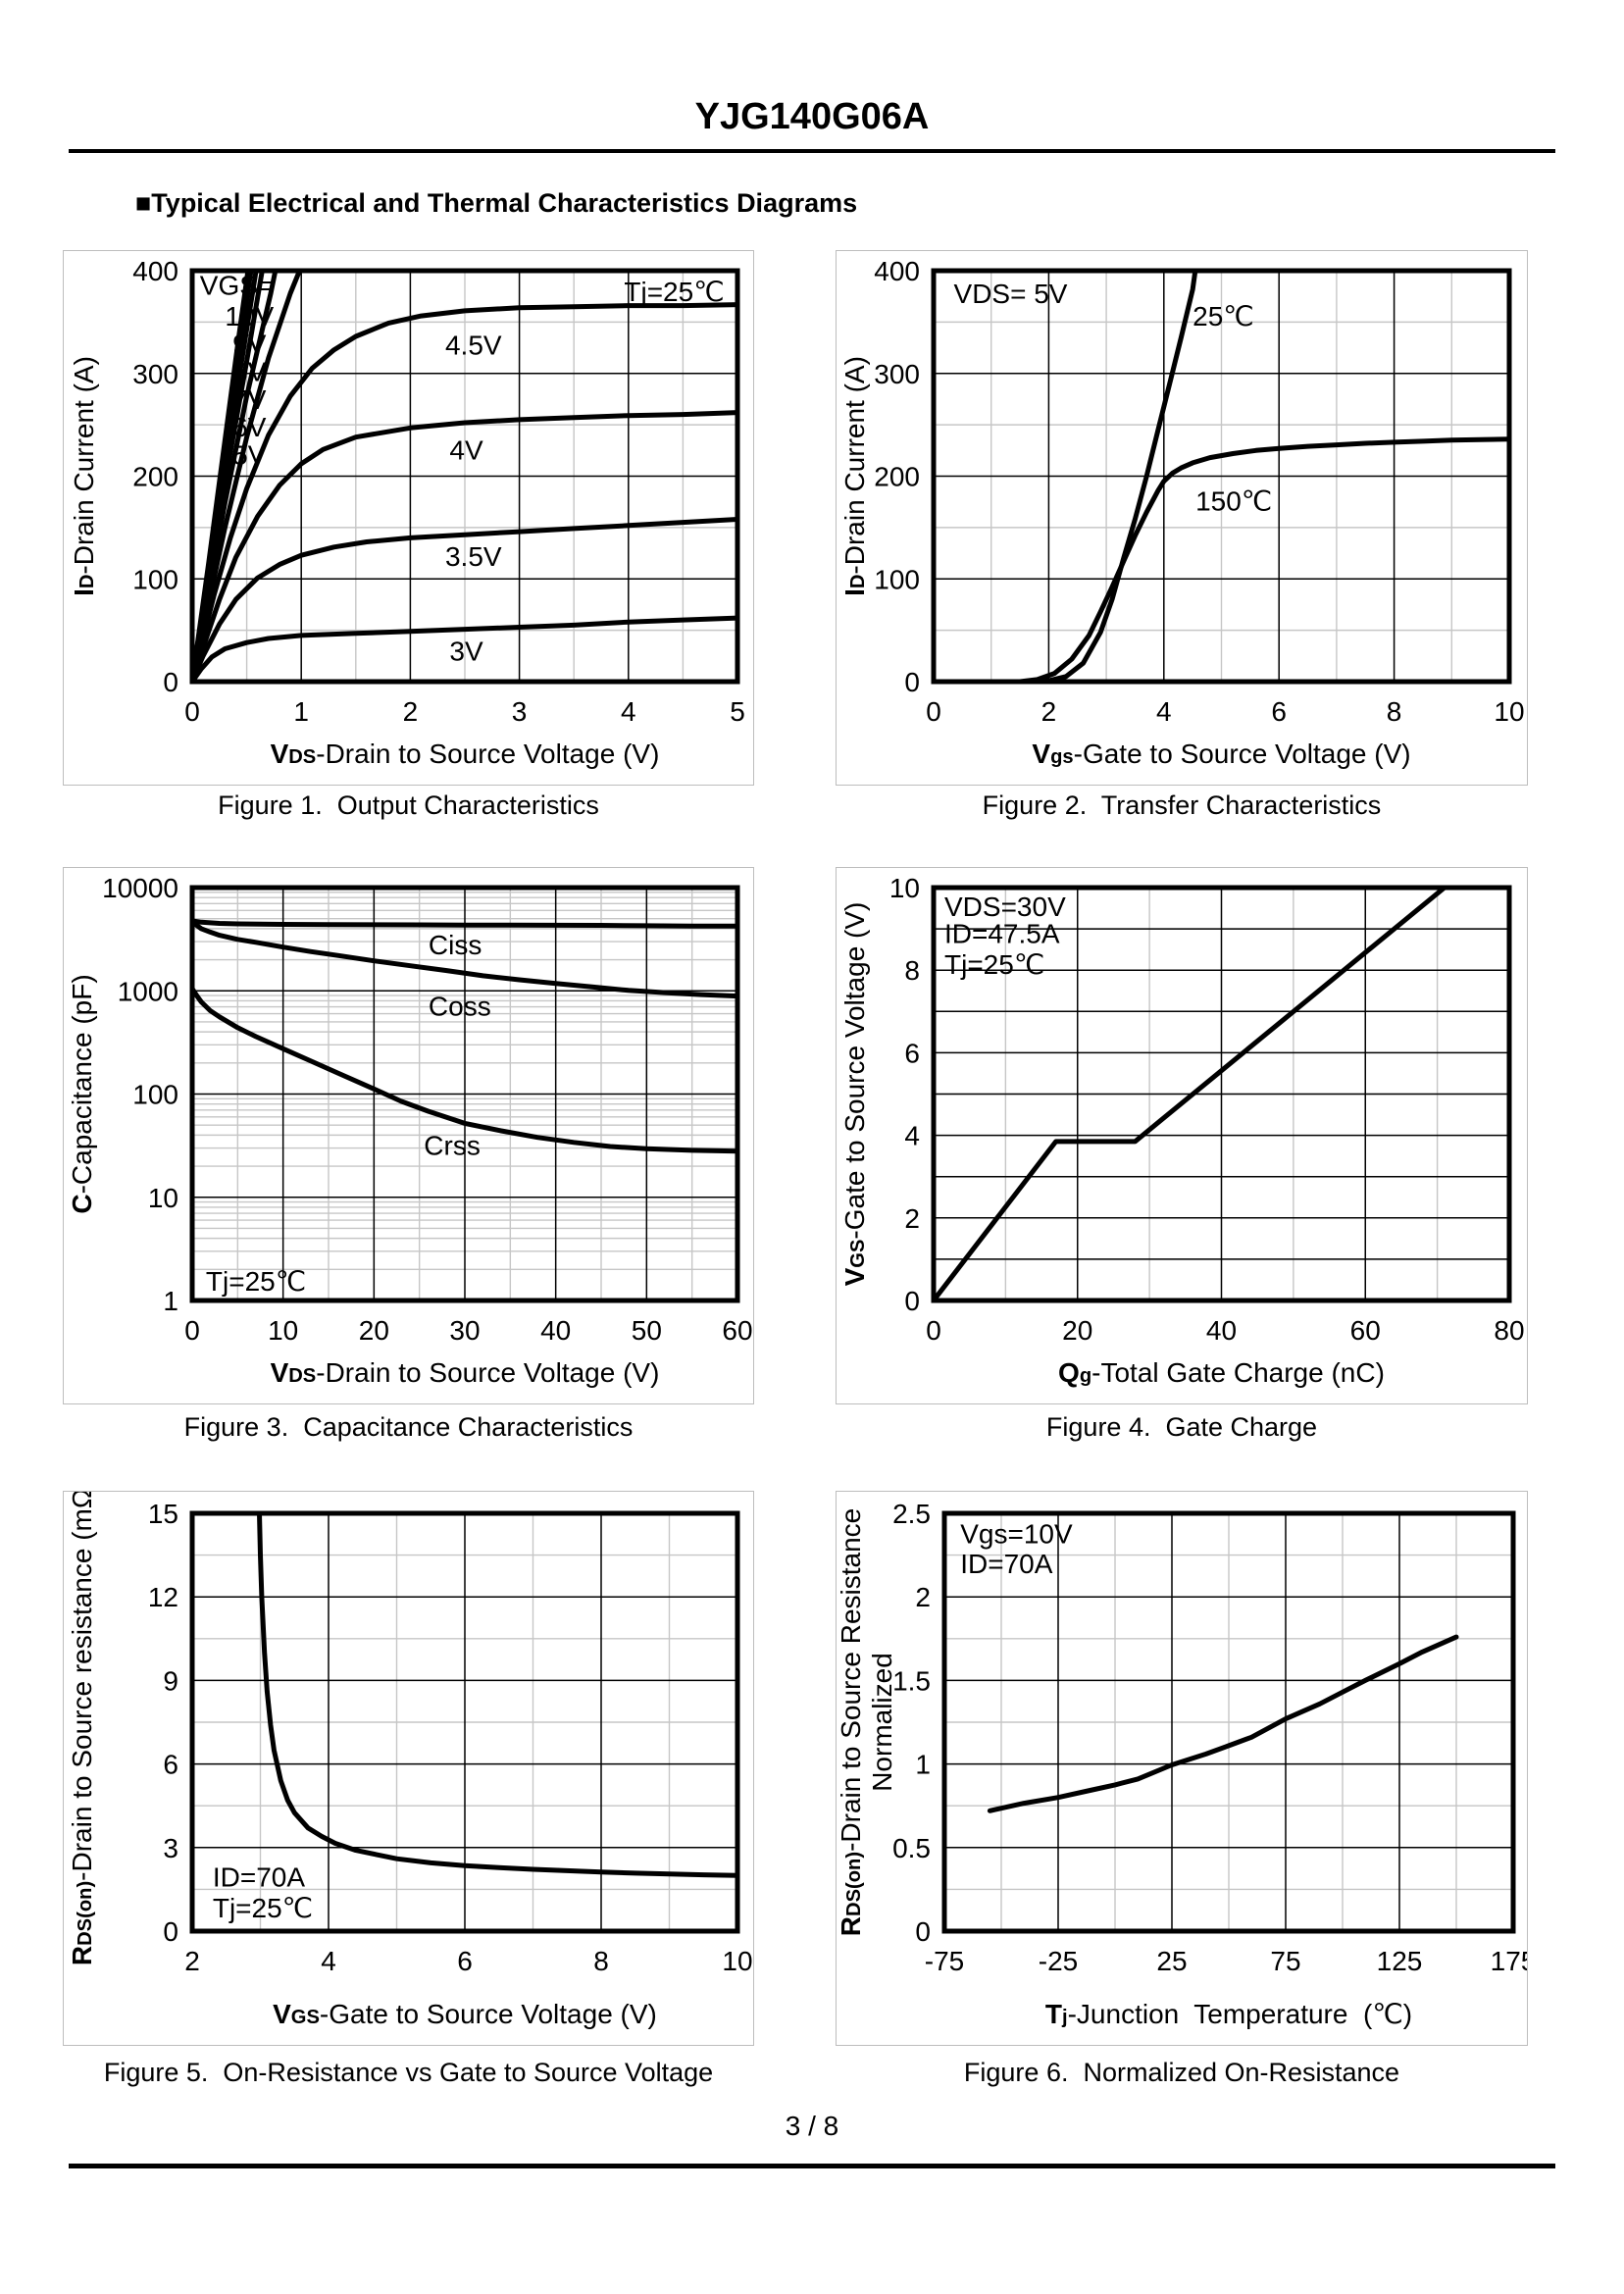  Describe the element at coordinates (473, 556) in the screenshot. I see `curve-label: 3.5V` at that location.